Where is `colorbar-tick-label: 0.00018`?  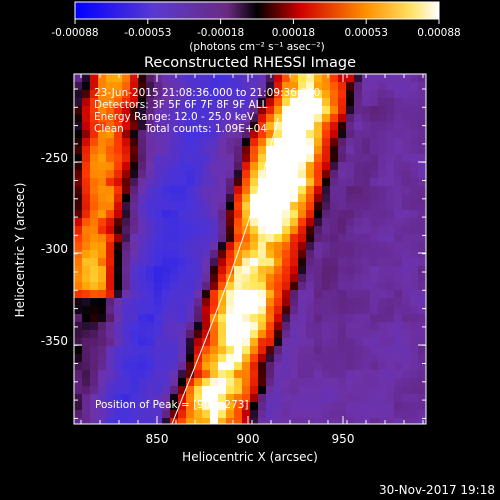 colorbar-tick-label: 0.00018 is located at coordinates (293, 33).